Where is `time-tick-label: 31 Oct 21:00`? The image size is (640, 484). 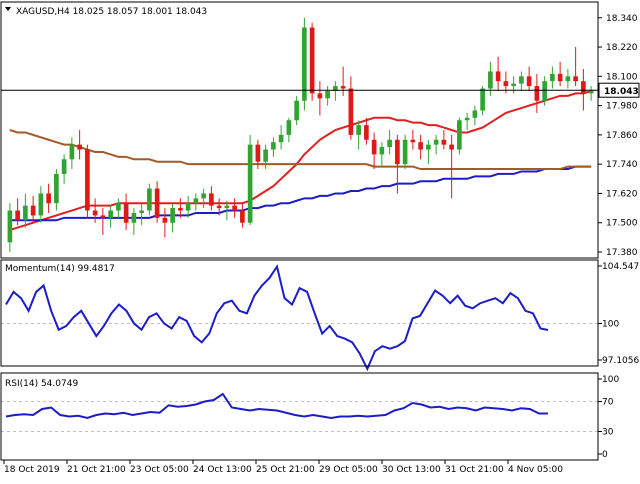 time-tick-label: 31 Oct 21:00 is located at coordinates (474, 470).